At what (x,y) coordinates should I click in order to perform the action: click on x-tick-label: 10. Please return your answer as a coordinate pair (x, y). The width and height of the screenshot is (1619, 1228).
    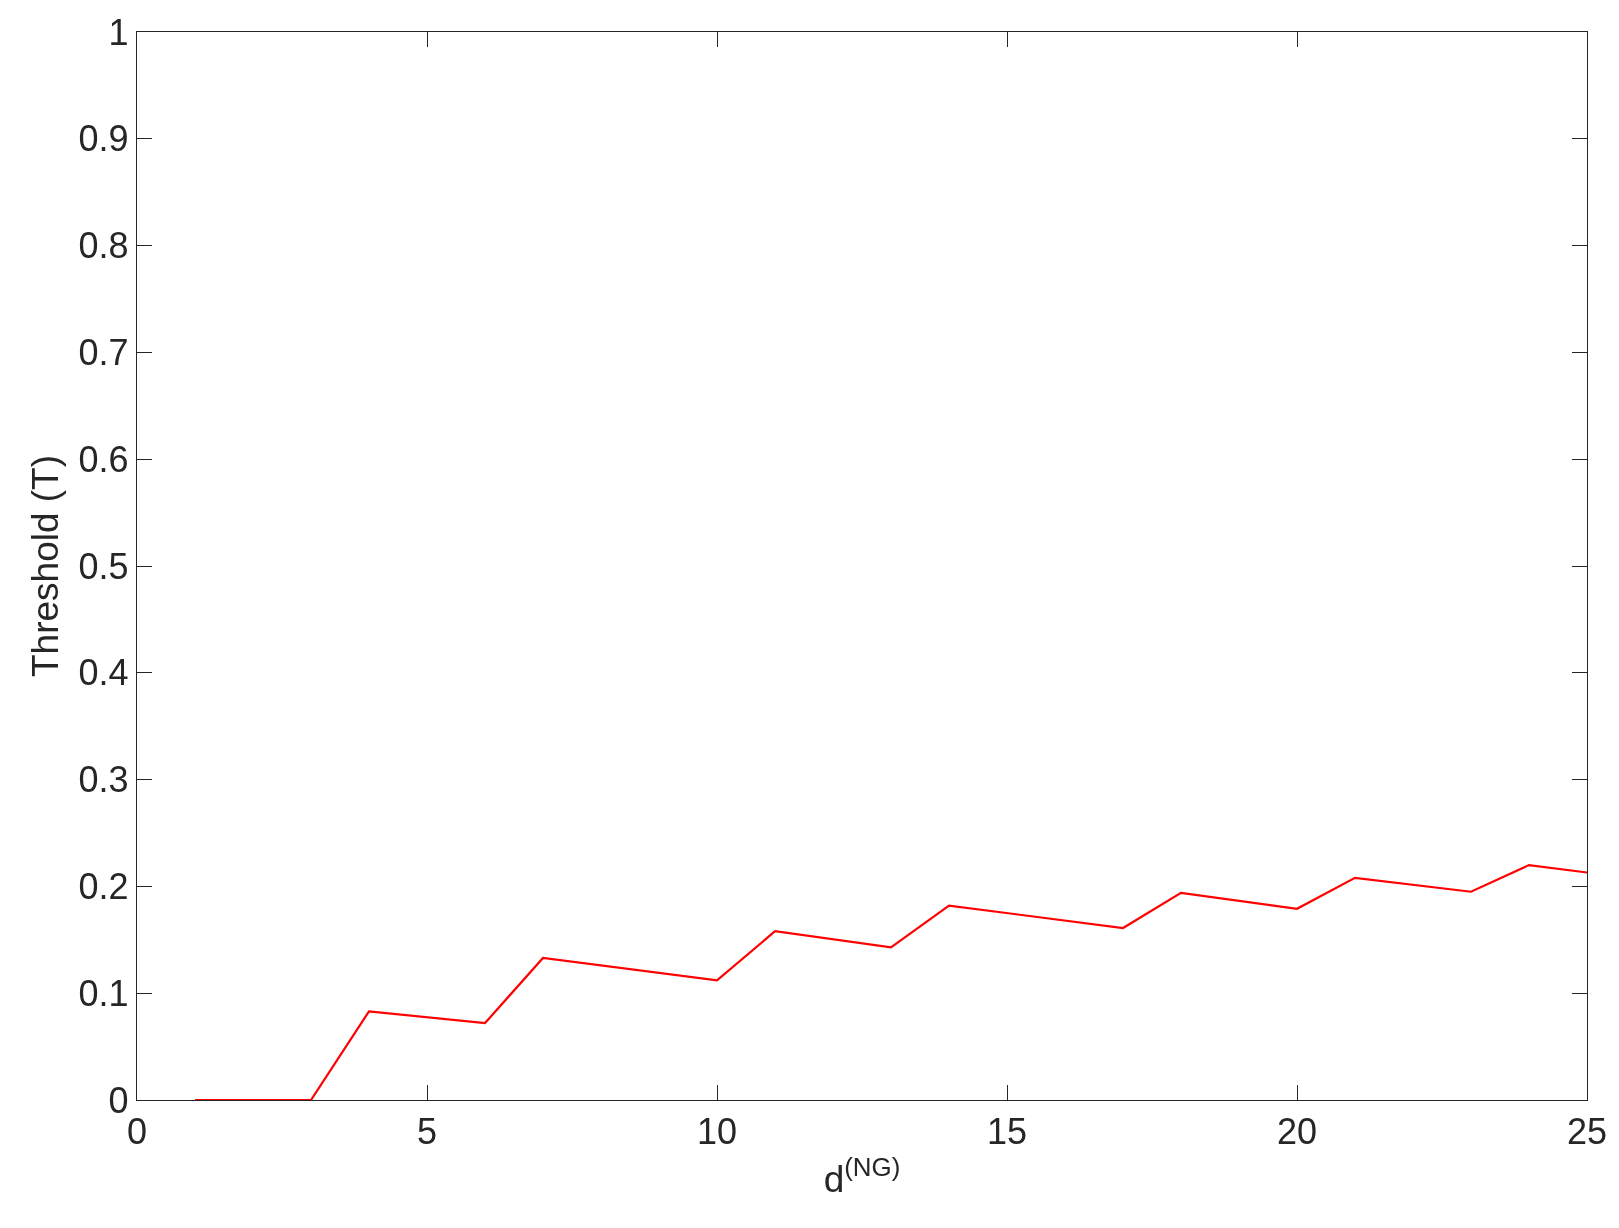
    Looking at the image, I should click on (717, 1132).